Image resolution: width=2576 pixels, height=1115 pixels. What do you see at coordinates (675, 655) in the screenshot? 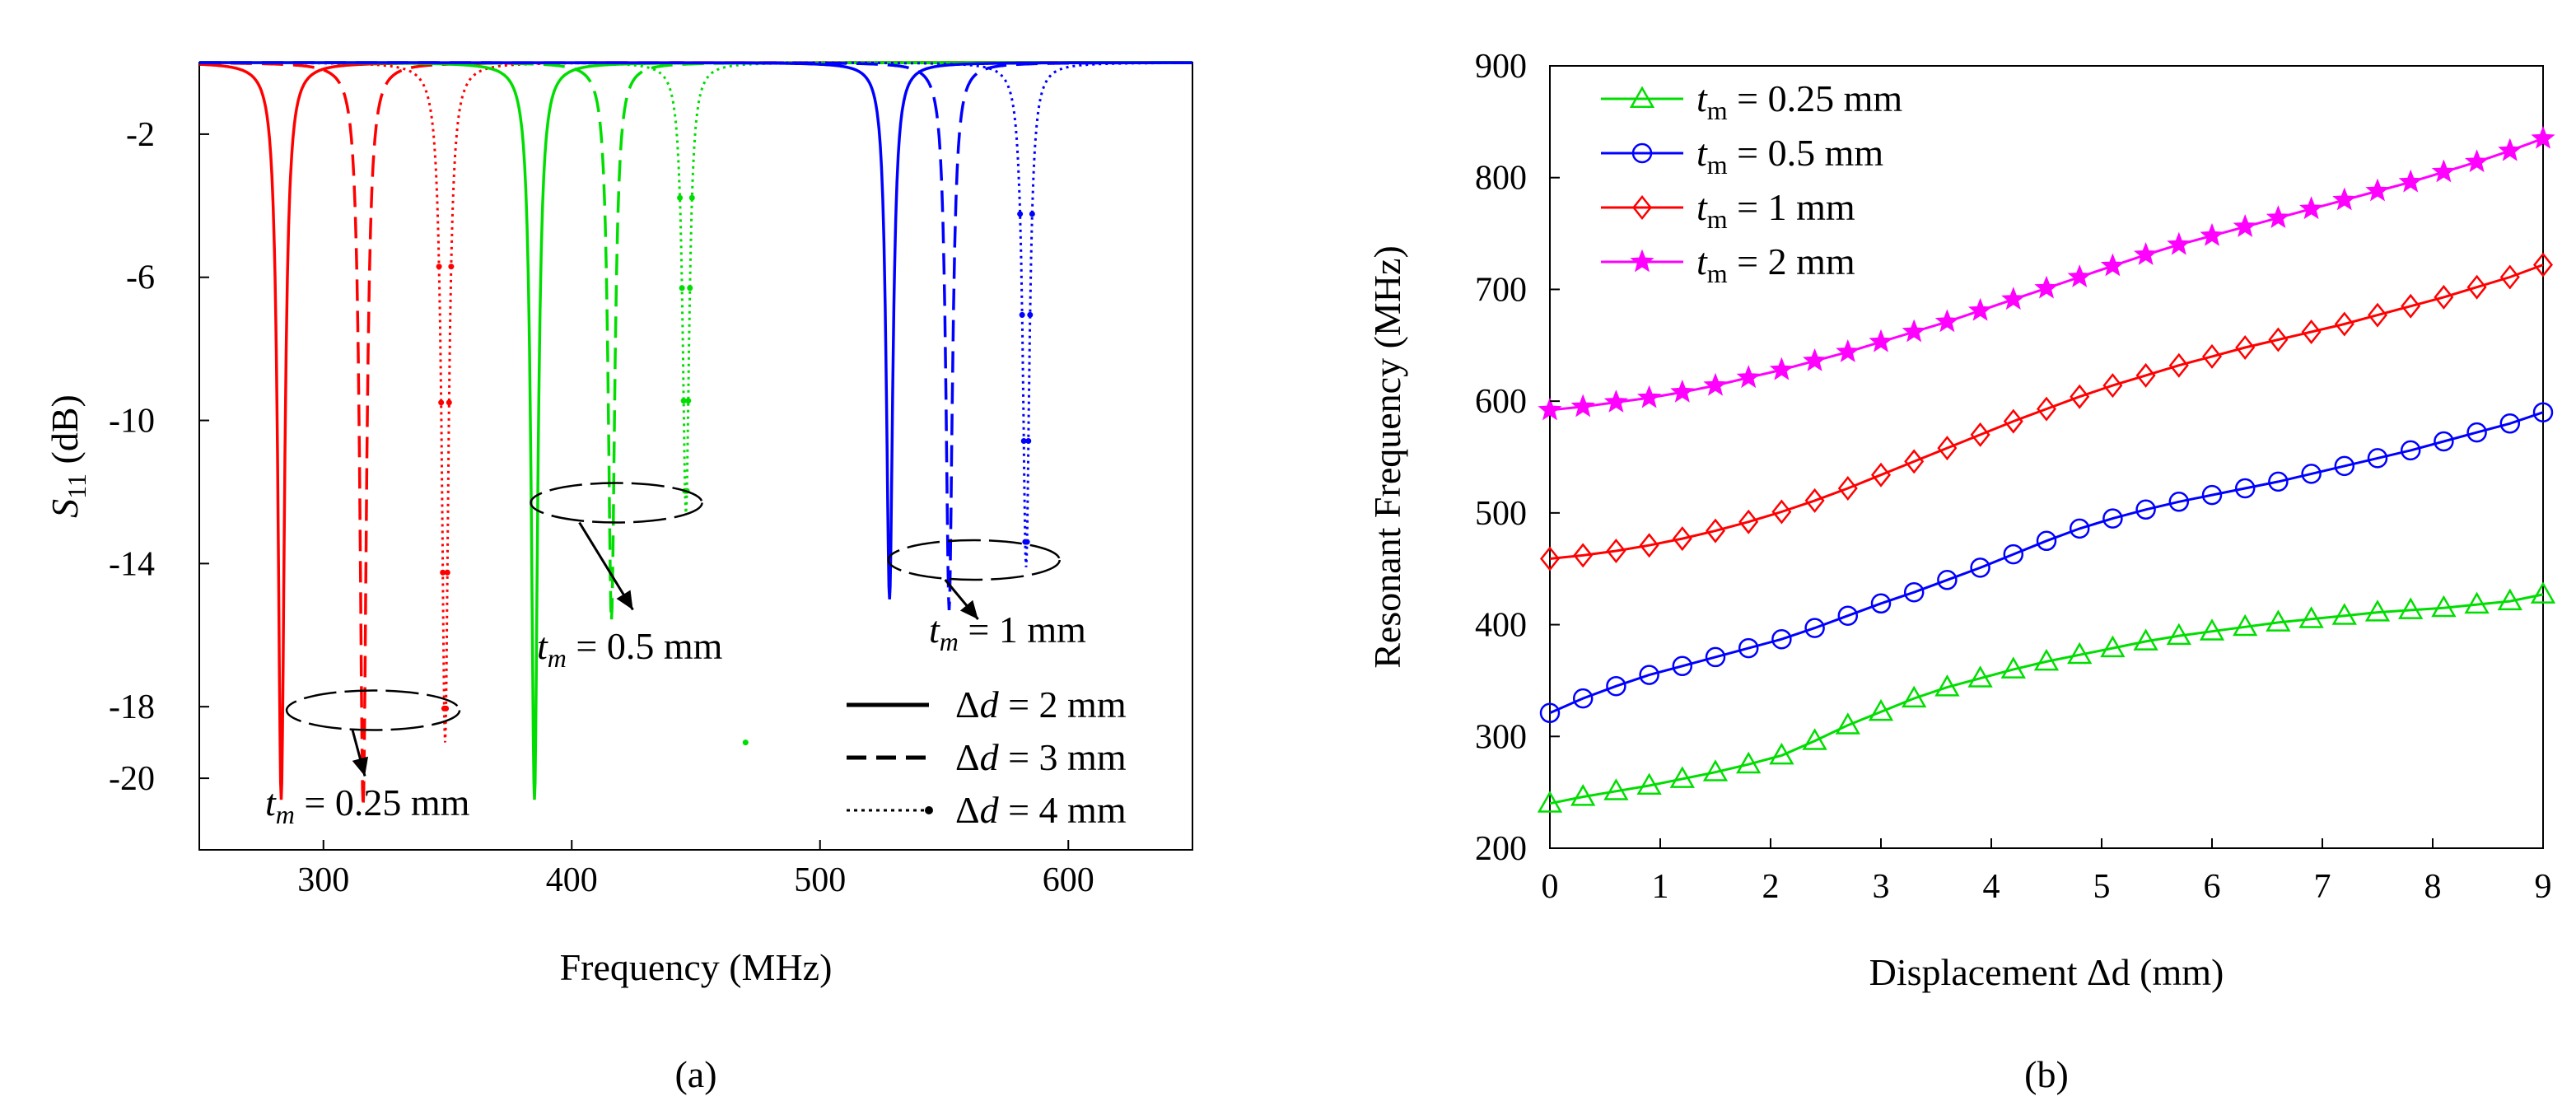
I see `plot-a-annotations: tm = 0.25 mm tm = 0.5 mm tm = 1 mm` at bounding box center [675, 655].